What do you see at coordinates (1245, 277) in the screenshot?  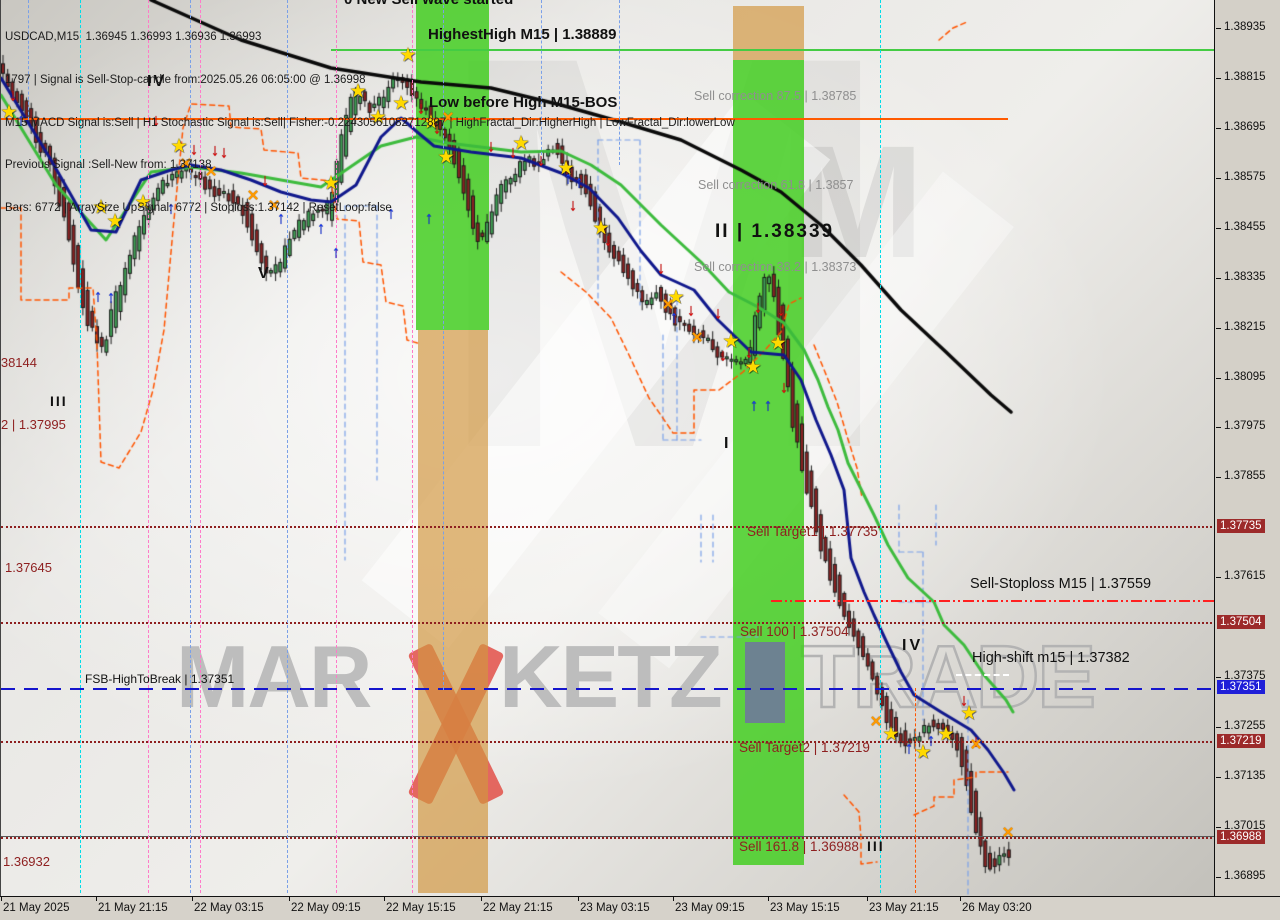 I see `price-tick-label: 1.38335` at bounding box center [1245, 277].